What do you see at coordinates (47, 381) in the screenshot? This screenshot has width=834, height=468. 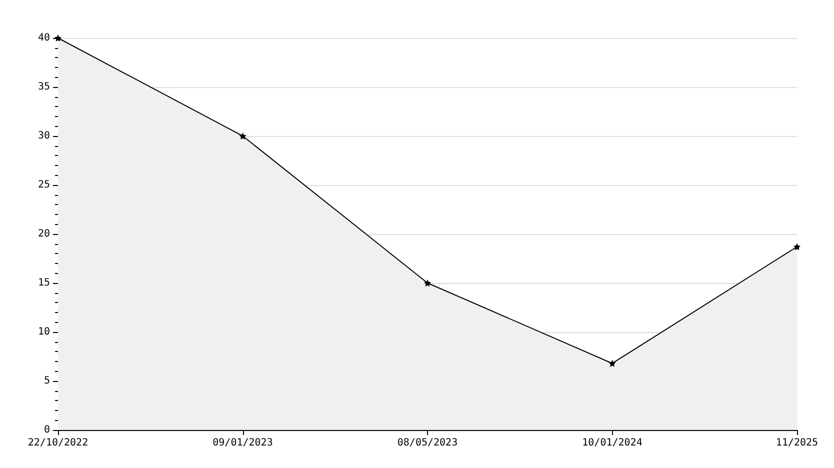 I see `y-tick-label: 5` at bounding box center [47, 381].